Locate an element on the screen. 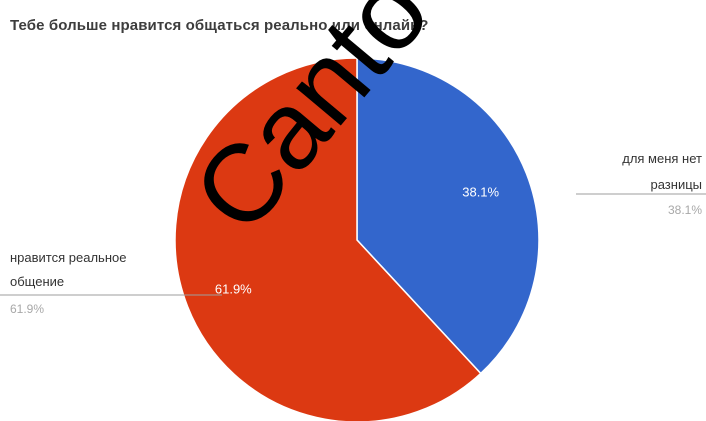 Image resolution: width=706 pixels, height=421 pixels. label-real-communication: нравится реальное общение 61.9% is located at coordinates (111, 283).